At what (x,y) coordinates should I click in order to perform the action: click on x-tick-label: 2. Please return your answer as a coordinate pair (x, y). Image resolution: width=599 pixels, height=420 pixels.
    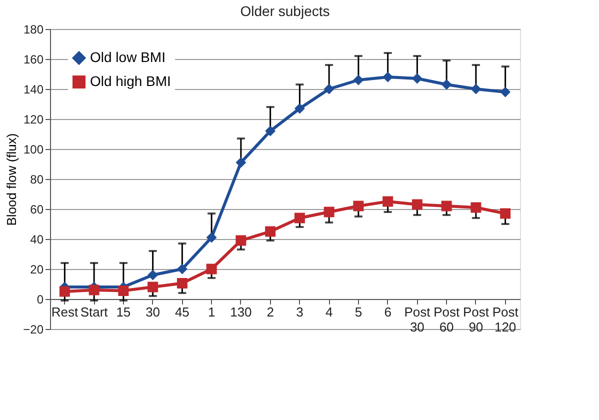
    Looking at the image, I should click on (270, 312).